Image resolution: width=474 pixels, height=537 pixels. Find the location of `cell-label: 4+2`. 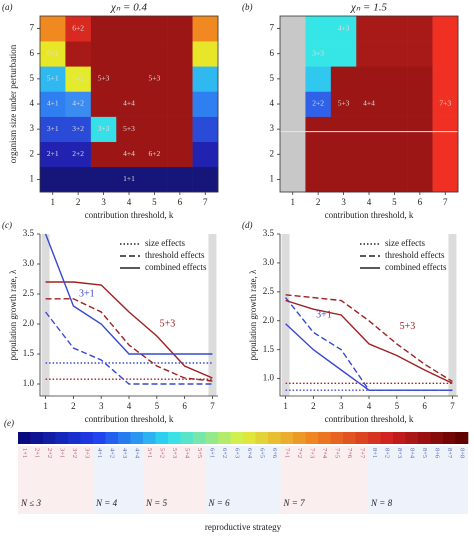

cell-label: 4+2 is located at coordinates (78, 103).